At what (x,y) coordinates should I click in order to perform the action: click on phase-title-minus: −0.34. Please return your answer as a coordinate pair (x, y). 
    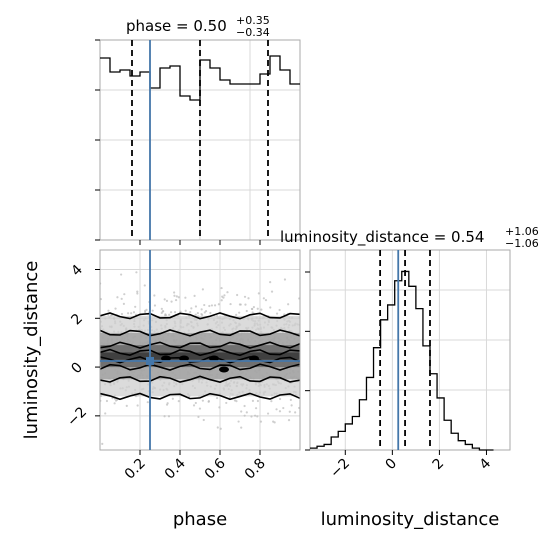
    Looking at the image, I should click on (253, 32).